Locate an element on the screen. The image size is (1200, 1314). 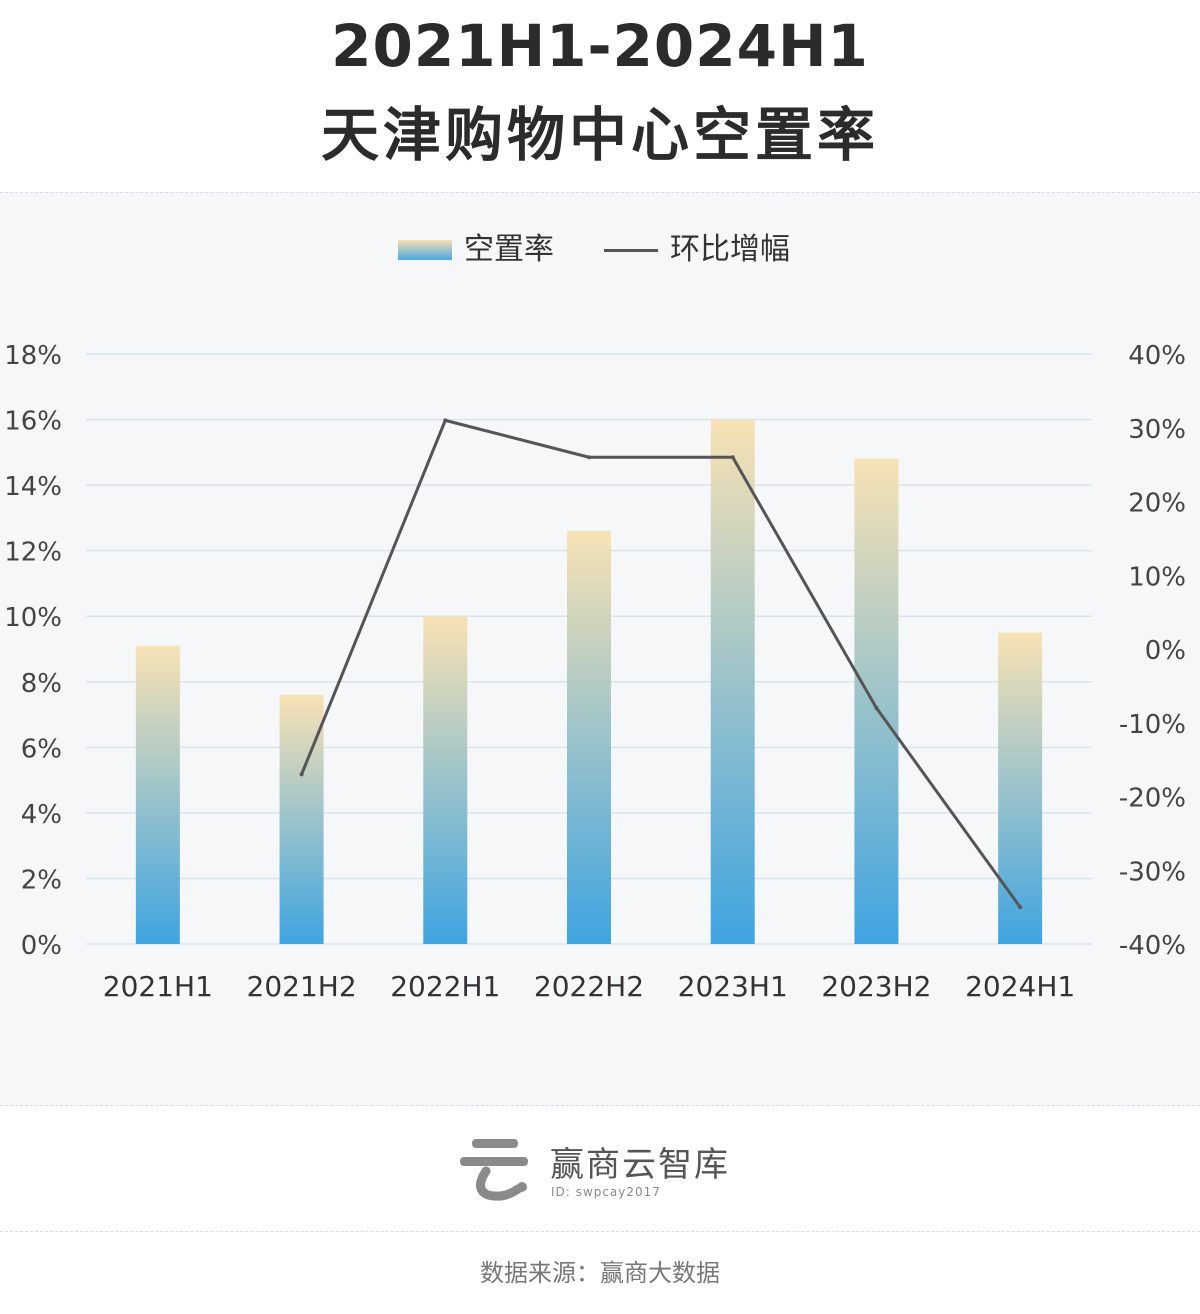
right-tick-label: 30% is located at coordinates (1157, 430).